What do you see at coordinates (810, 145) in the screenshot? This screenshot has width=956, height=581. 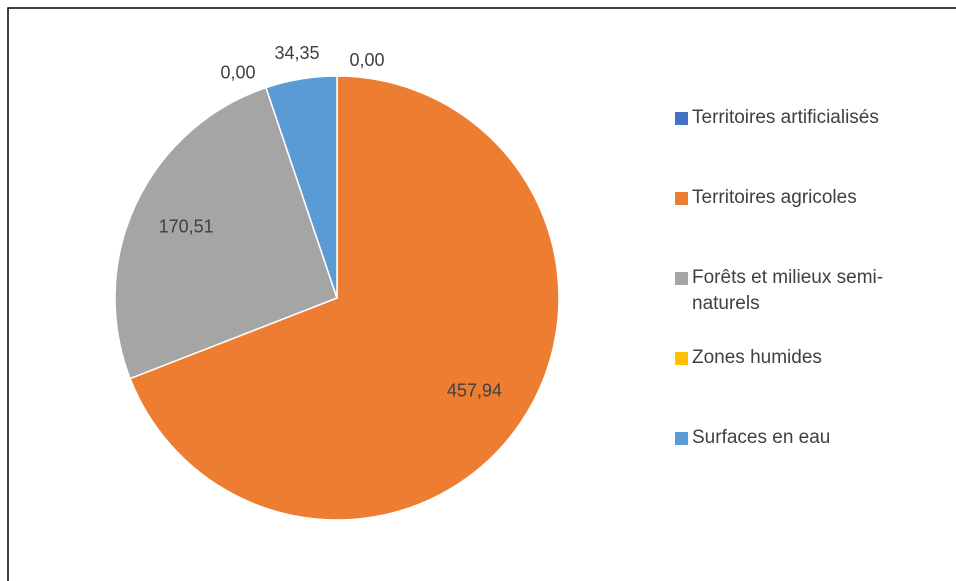 I see `legend-item: Territoires artificialisés` at bounding box center [810, 145].